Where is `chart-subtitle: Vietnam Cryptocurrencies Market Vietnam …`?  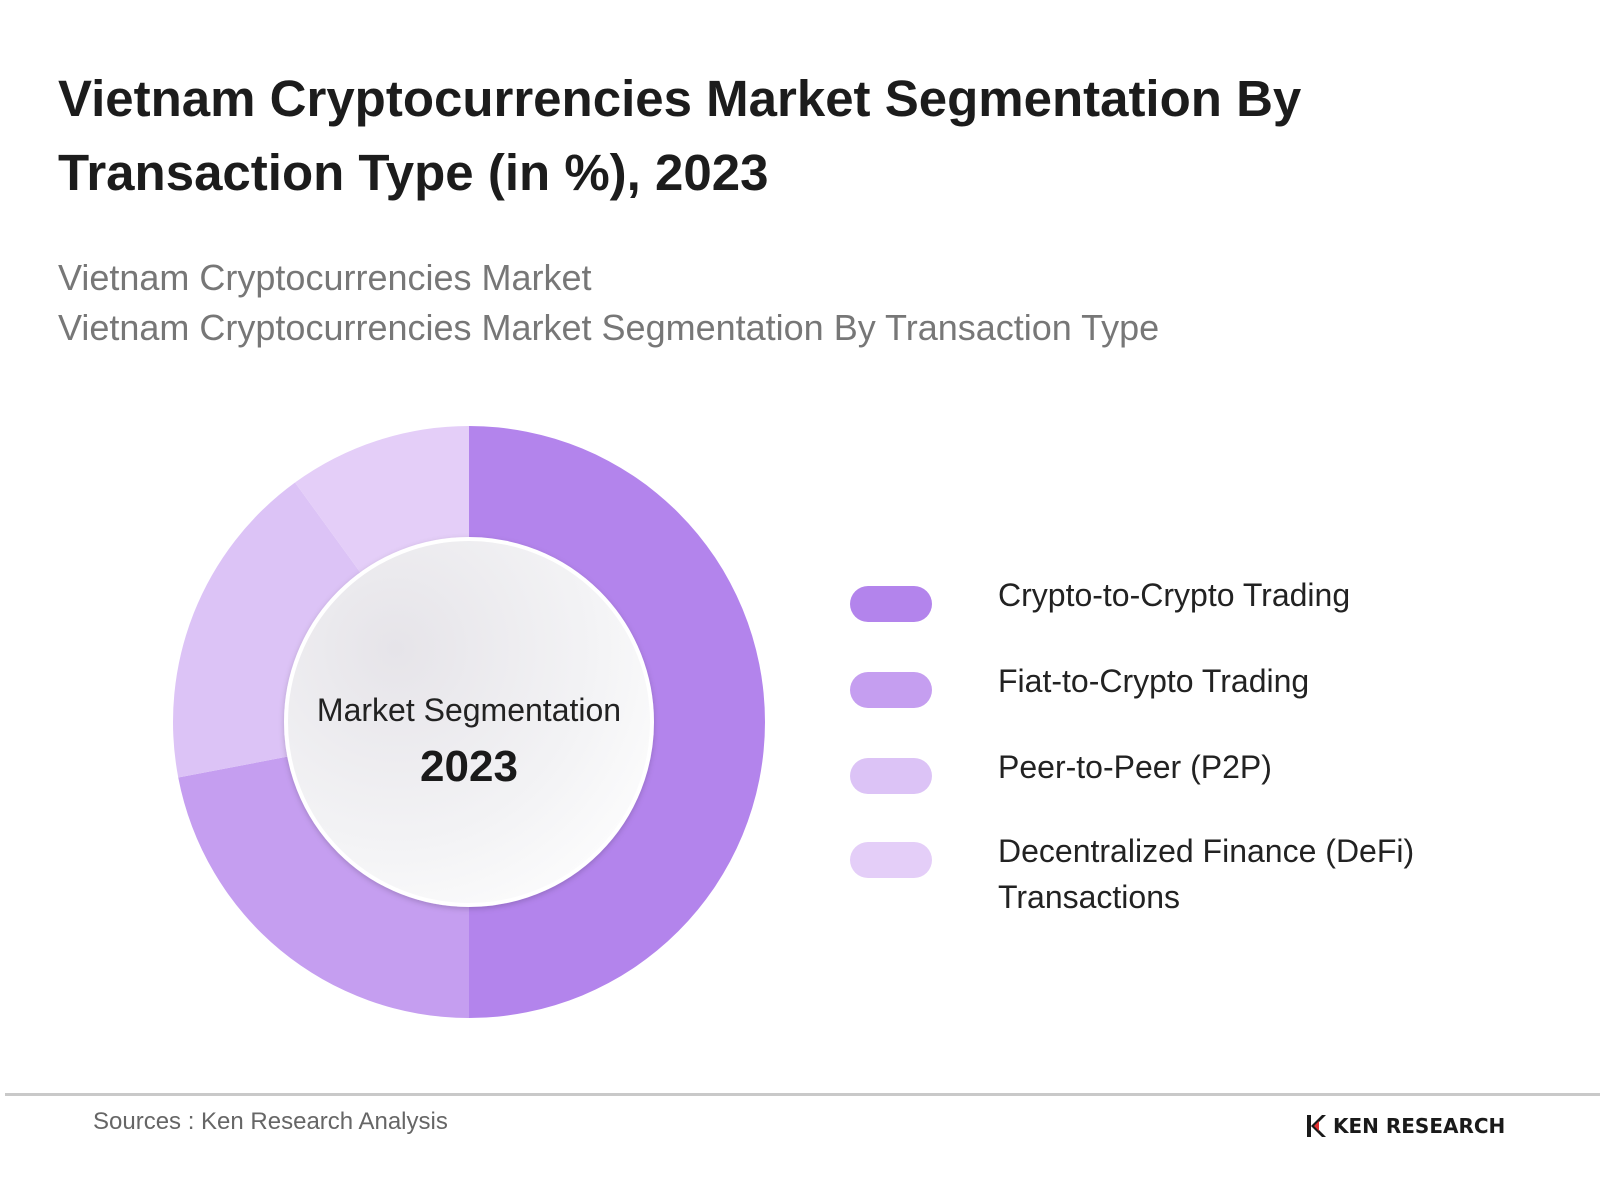 chart-subtitle: Vietnam Cryptocurrencies Market Vietnam … is located at coordinates (758, 303).